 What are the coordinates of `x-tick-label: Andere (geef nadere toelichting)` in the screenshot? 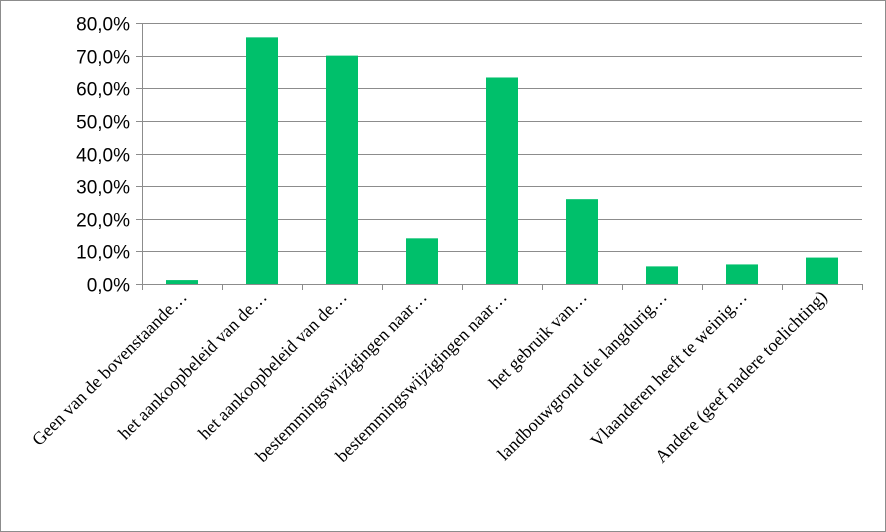 It's located at (741, 377).